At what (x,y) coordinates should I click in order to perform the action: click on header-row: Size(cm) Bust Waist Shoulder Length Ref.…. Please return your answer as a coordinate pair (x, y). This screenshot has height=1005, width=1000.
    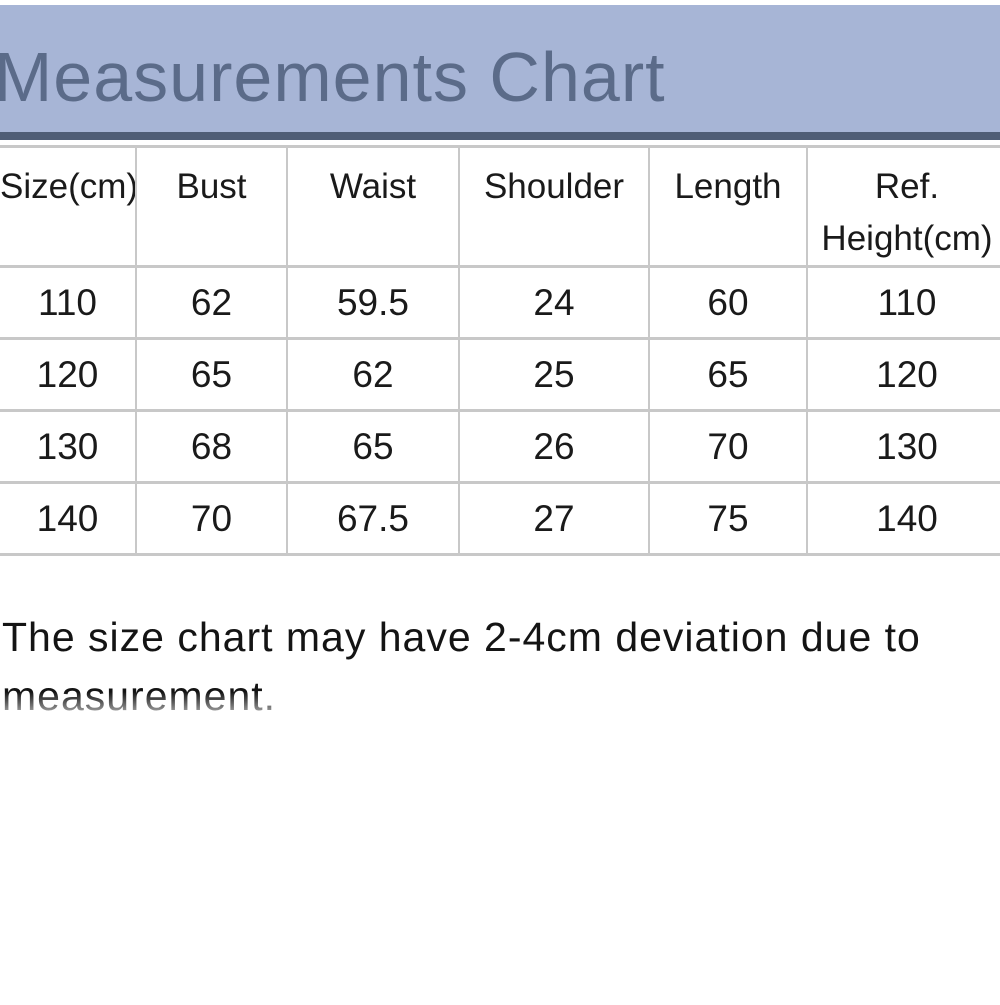
    Looking at the image, I should click on (500, 206).